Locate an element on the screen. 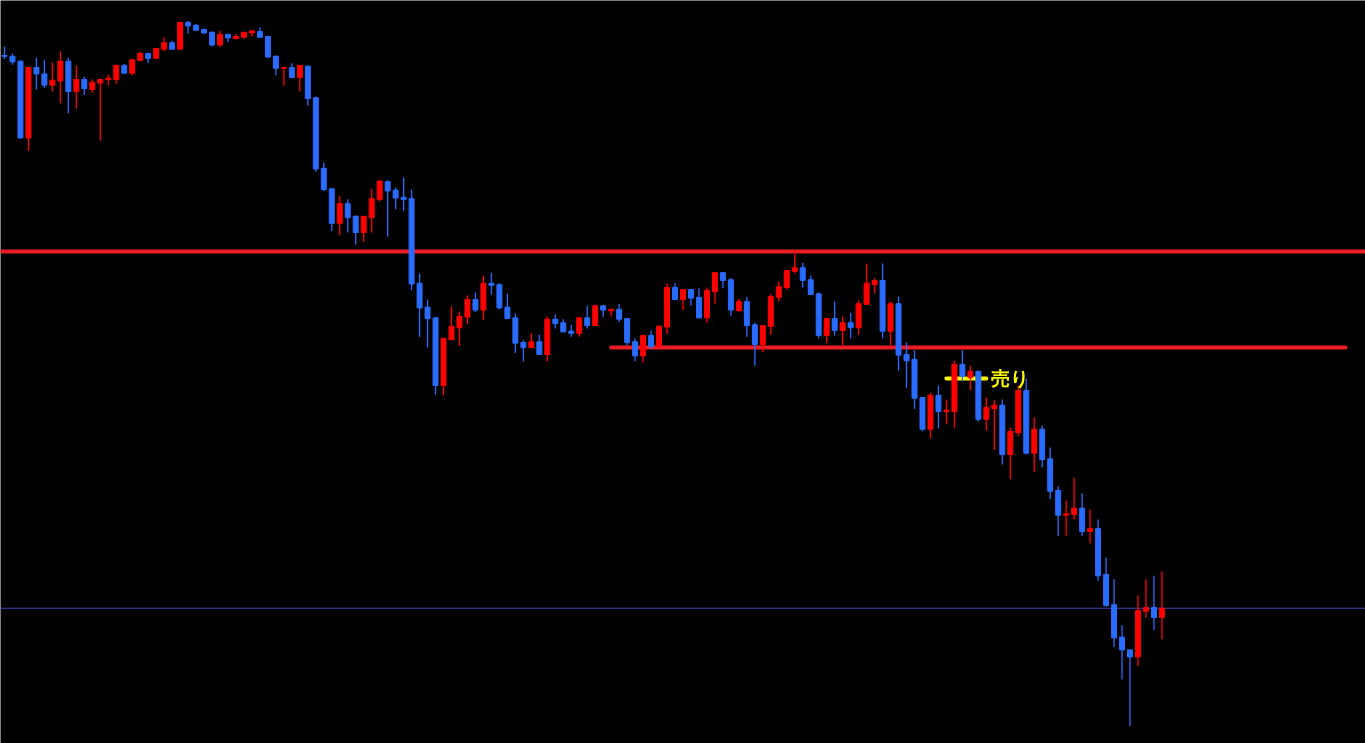 The height and width of the screenshot is (743, 1365). series-label: 売り is located at coordinates (1010, 378).